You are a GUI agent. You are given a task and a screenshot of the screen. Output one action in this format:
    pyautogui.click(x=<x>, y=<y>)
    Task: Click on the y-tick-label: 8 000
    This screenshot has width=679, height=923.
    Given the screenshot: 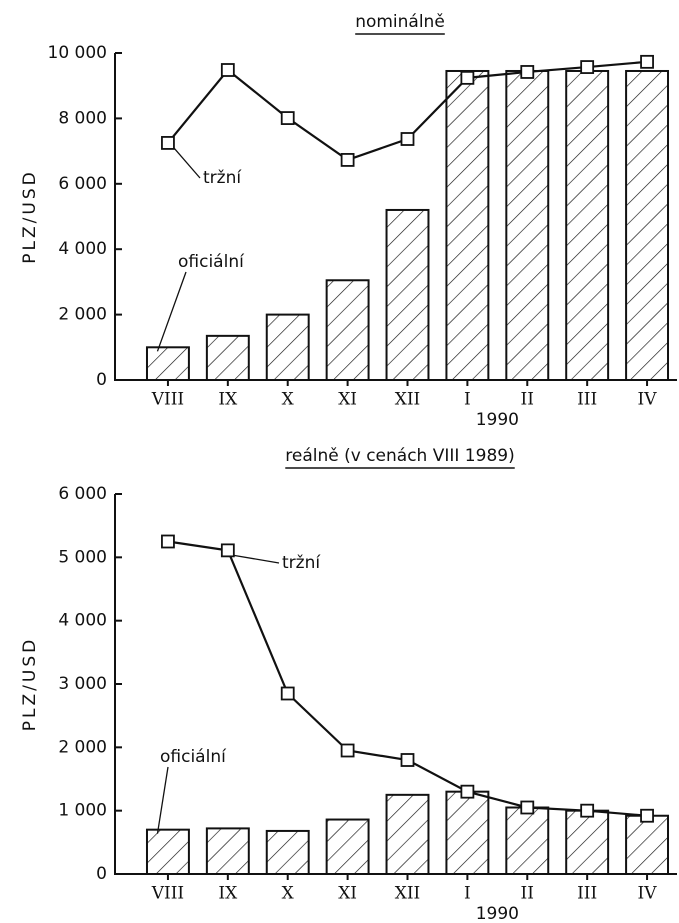 What is the action you would take?
    pyautogui.click(x=82, y=118)
    